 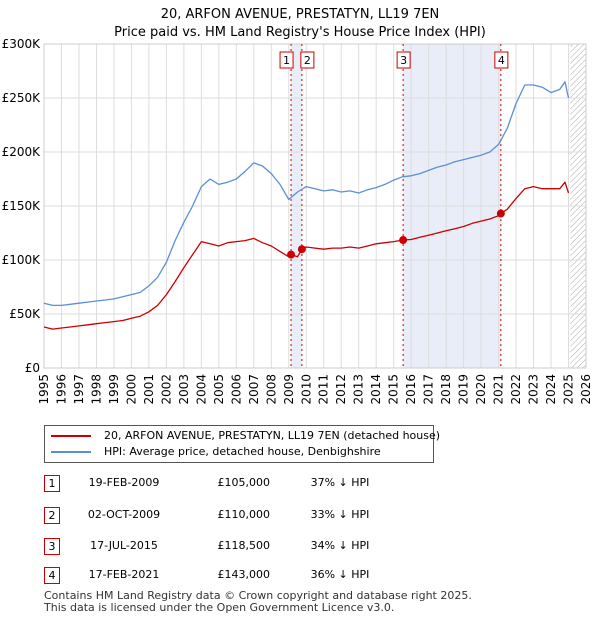 I want to click on x-tick-label: 1999, so click(x=114, y=389).